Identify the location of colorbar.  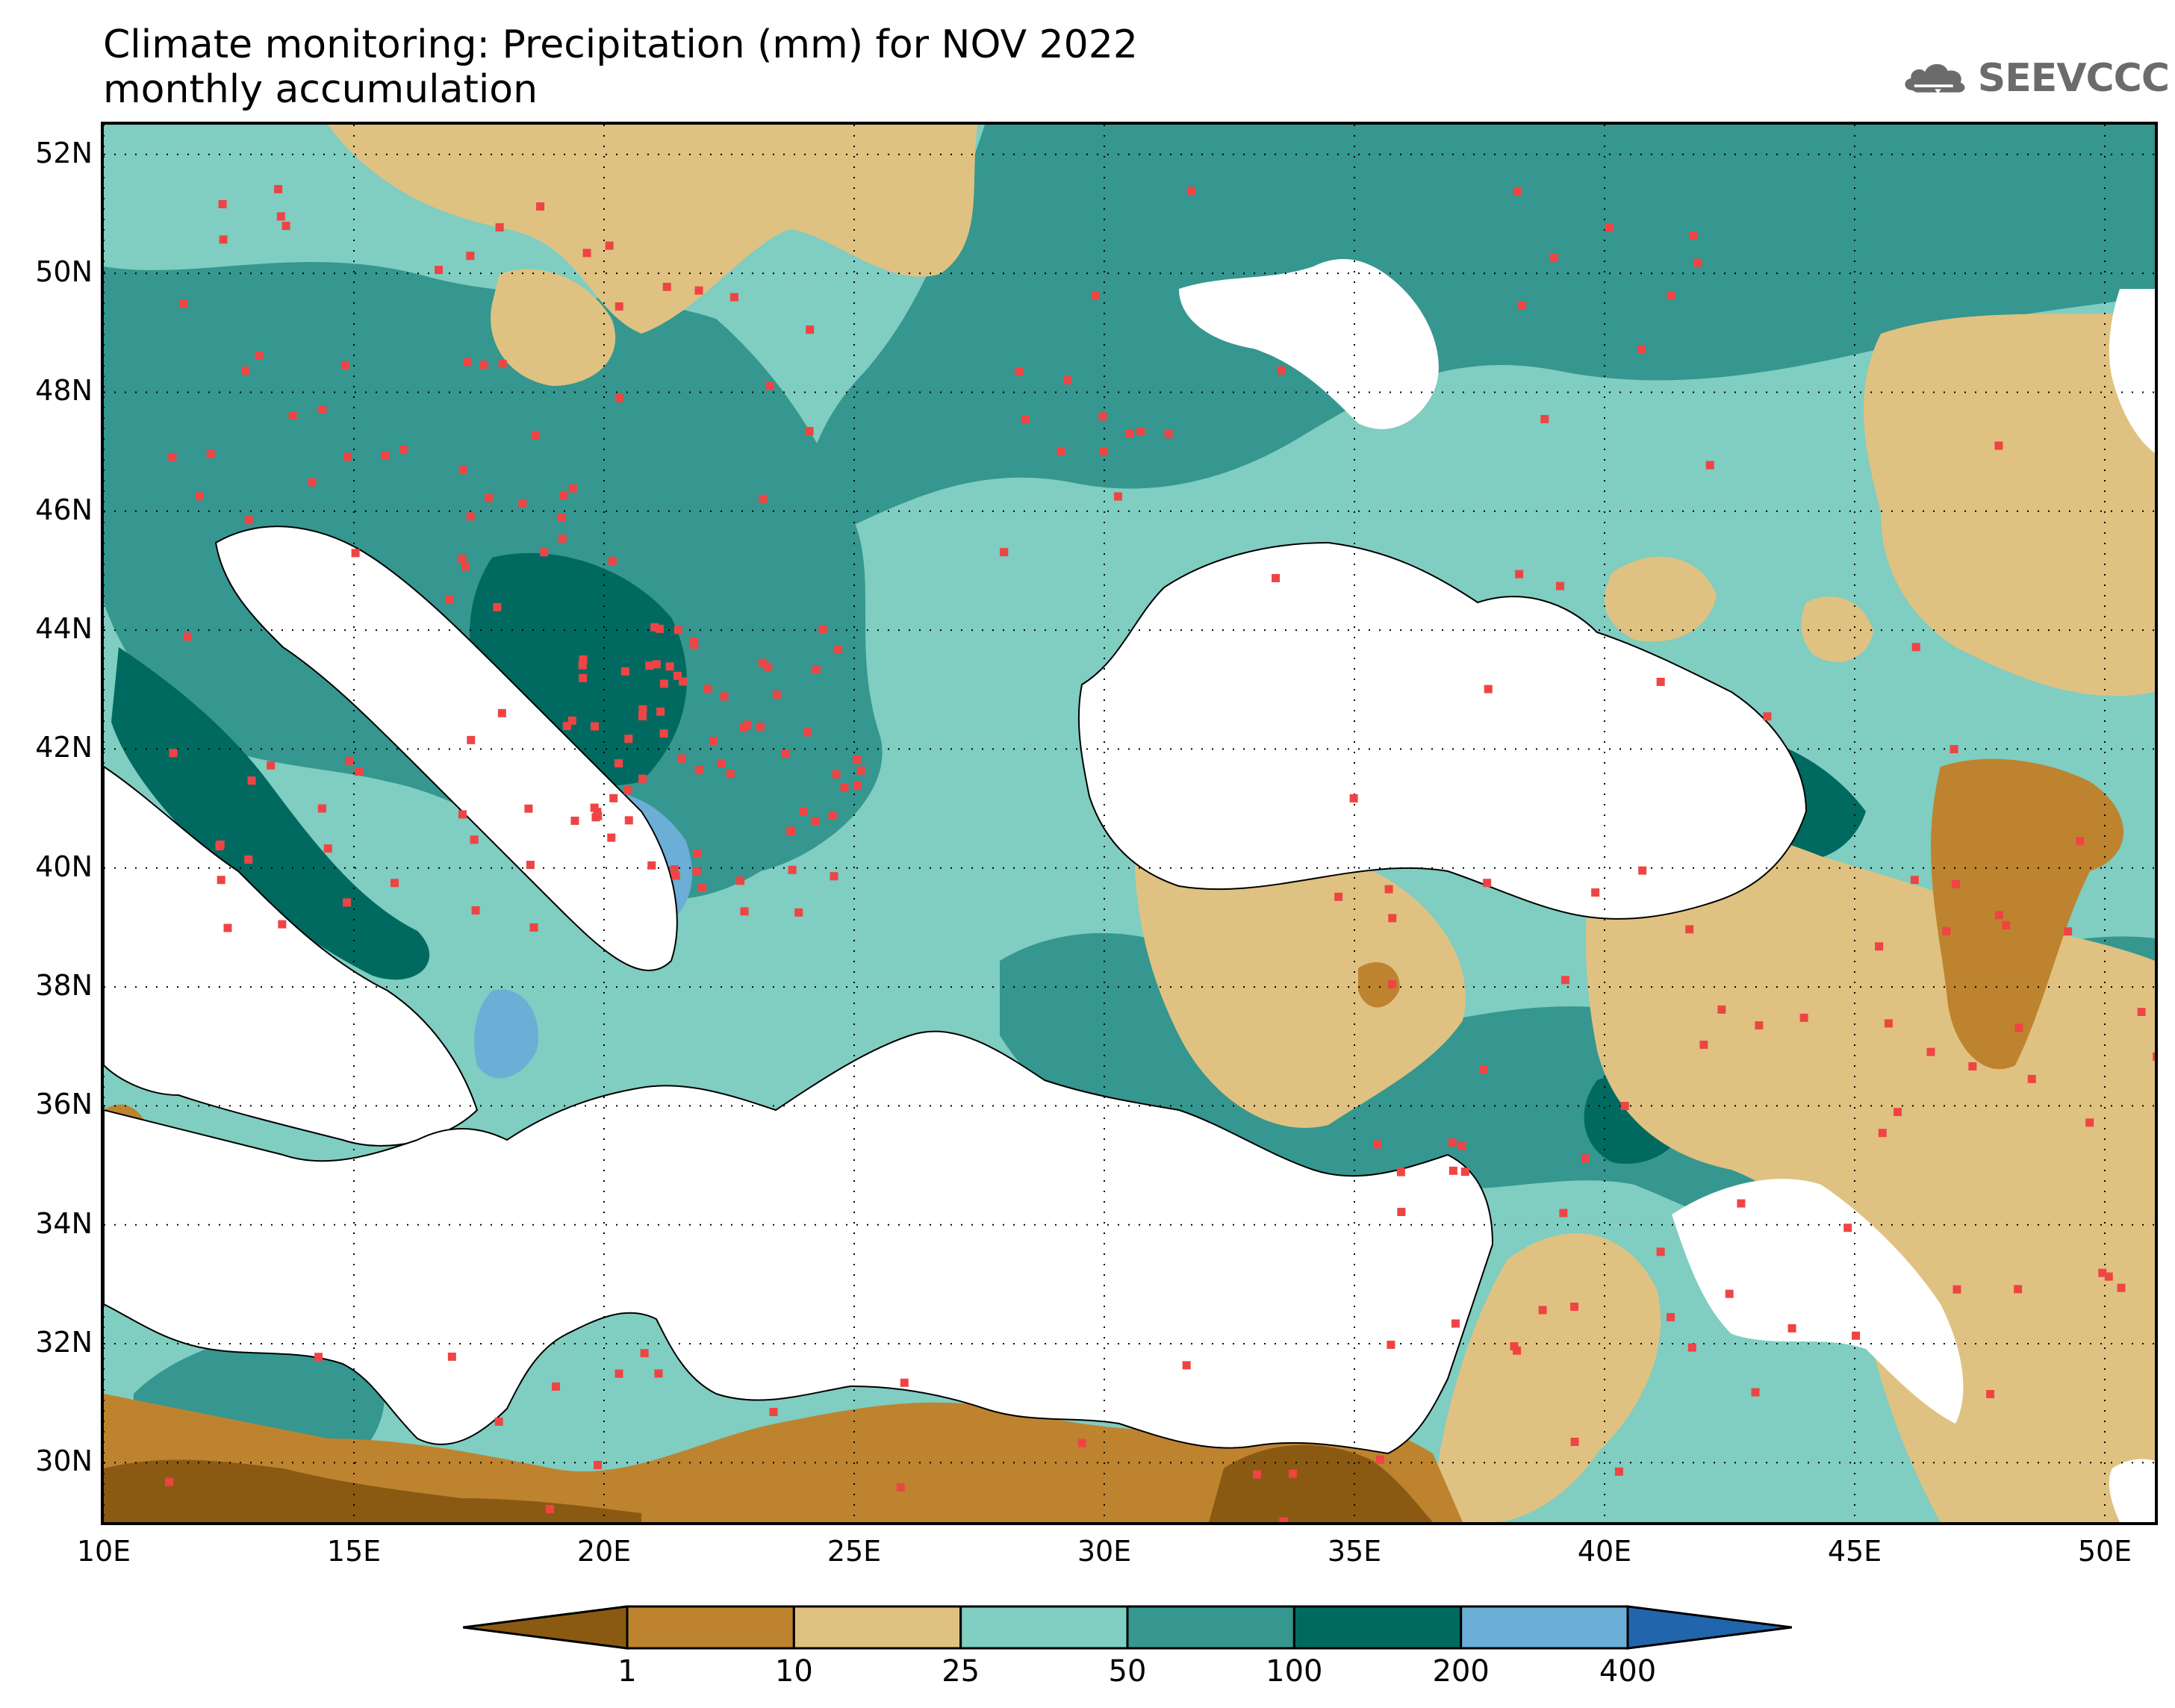
(1127, 1627).